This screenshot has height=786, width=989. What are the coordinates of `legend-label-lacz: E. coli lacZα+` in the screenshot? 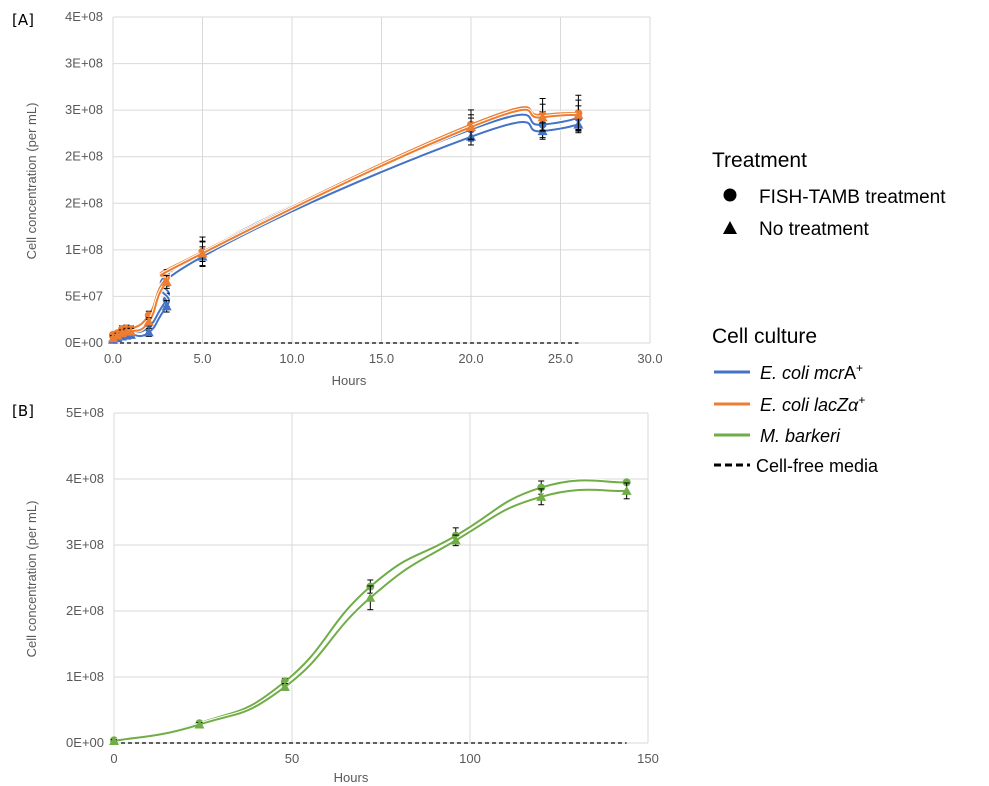 It's located at (812, 404).